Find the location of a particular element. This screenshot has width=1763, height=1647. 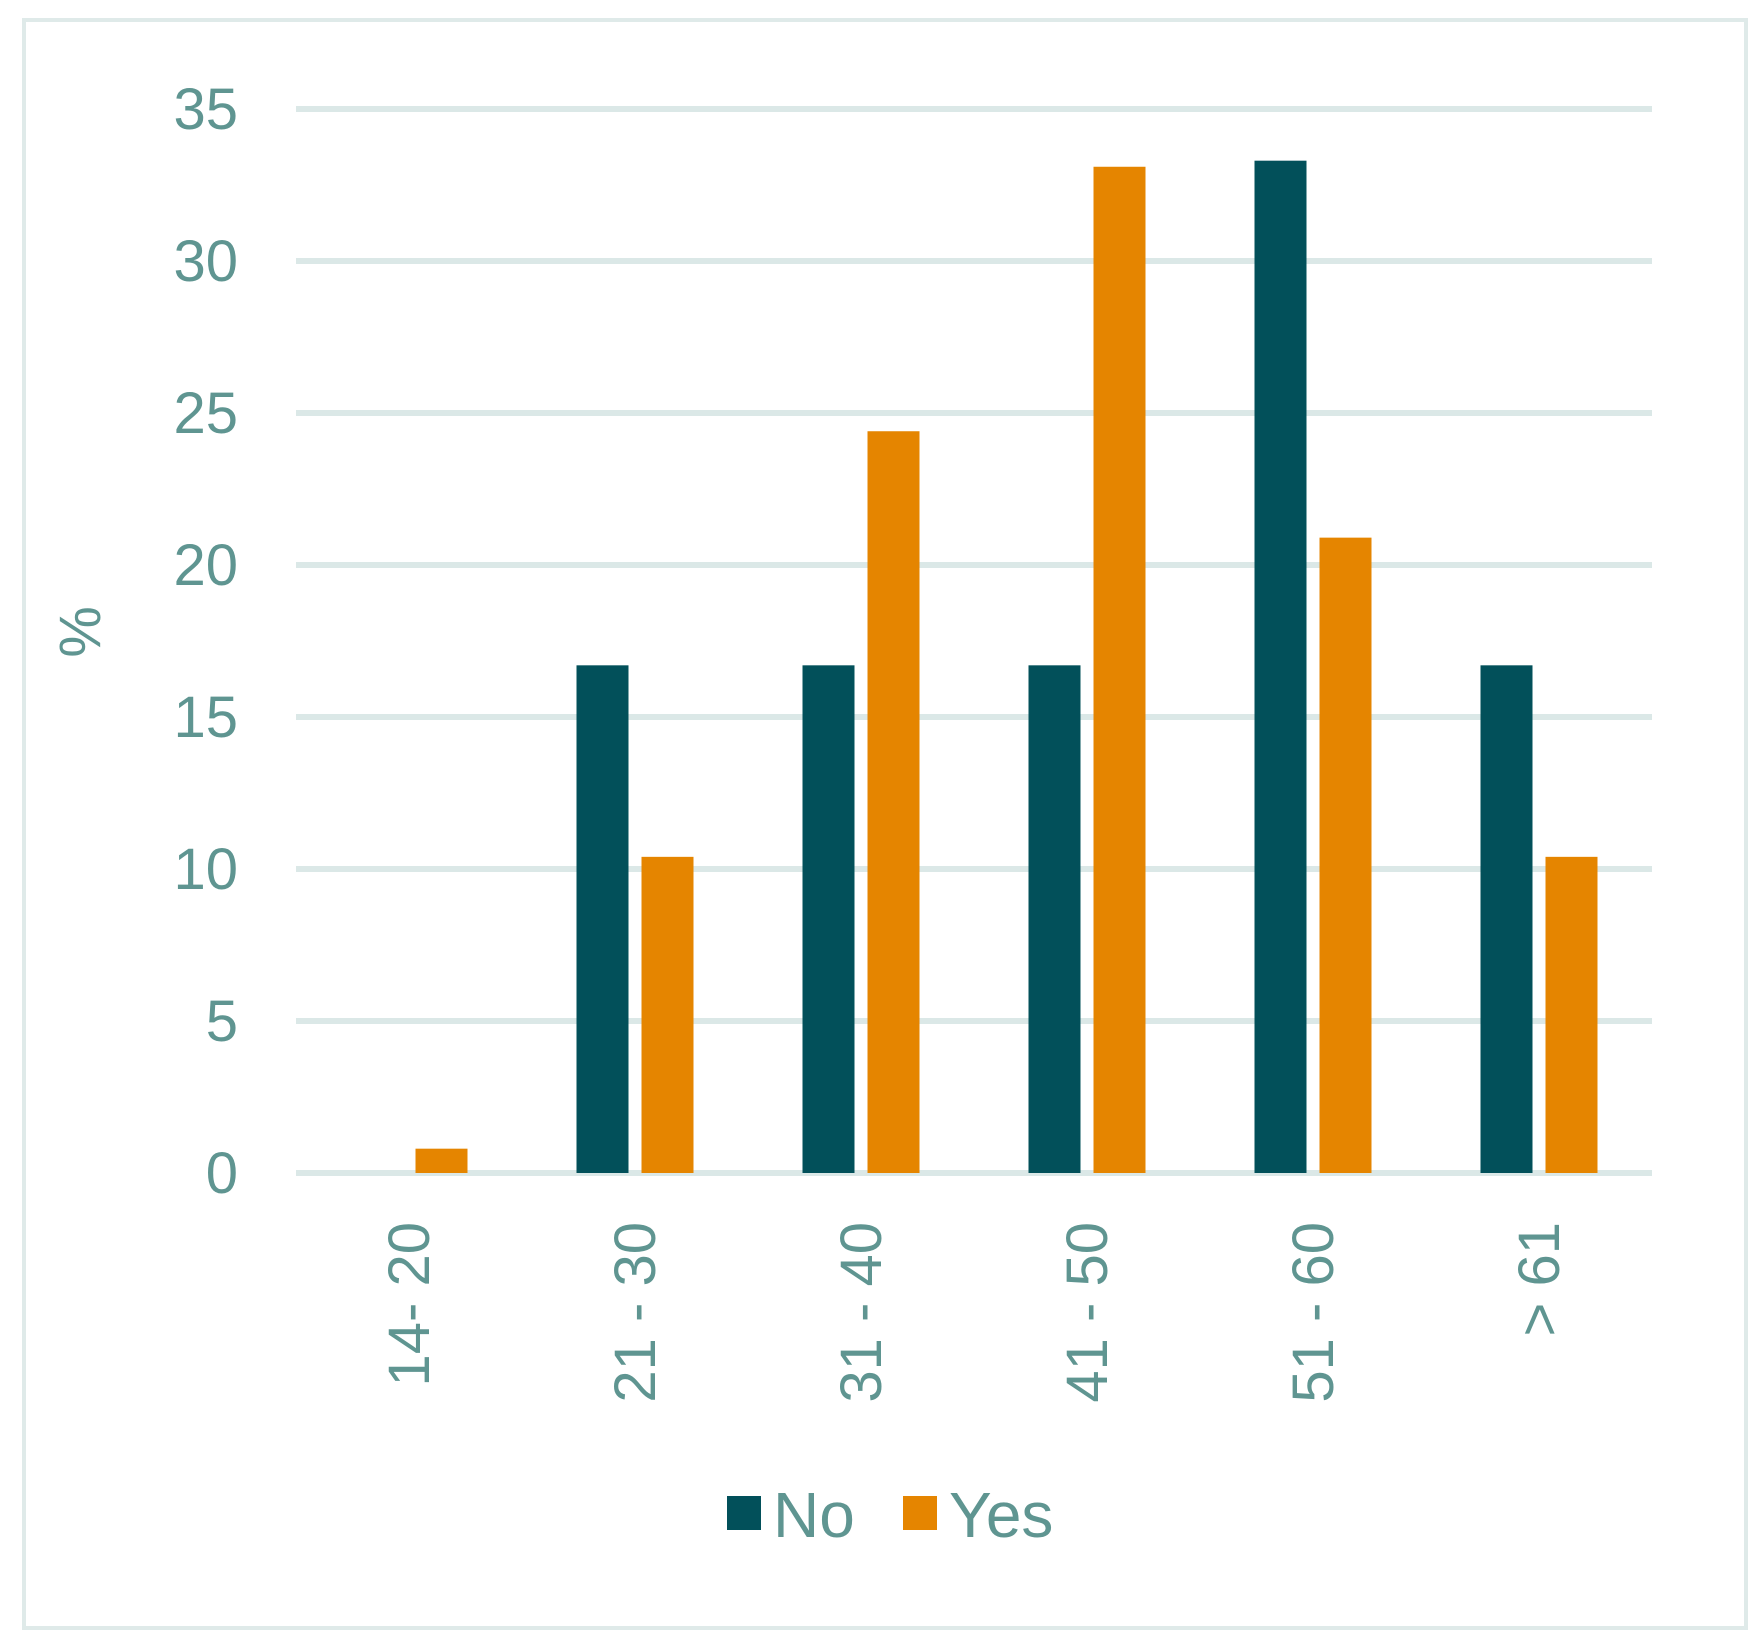

y-tick-label: 20 is located at coordinates (205, 565).